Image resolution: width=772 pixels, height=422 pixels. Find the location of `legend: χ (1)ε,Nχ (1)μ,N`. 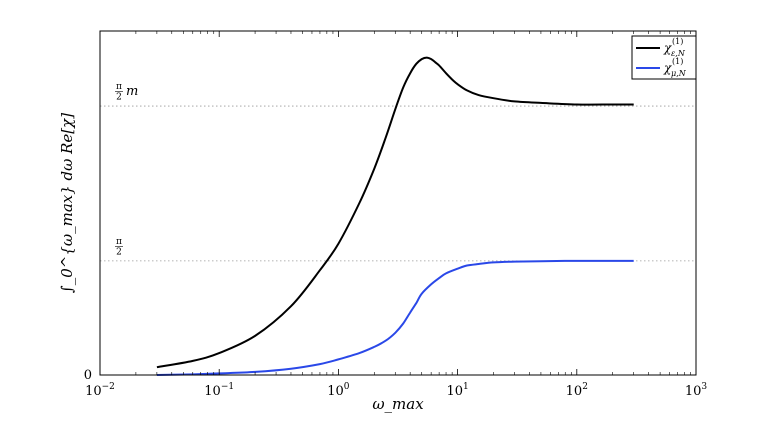

legend: χ (1)ε,Nχ (1)μ,N is located at coordinates (664, 57).